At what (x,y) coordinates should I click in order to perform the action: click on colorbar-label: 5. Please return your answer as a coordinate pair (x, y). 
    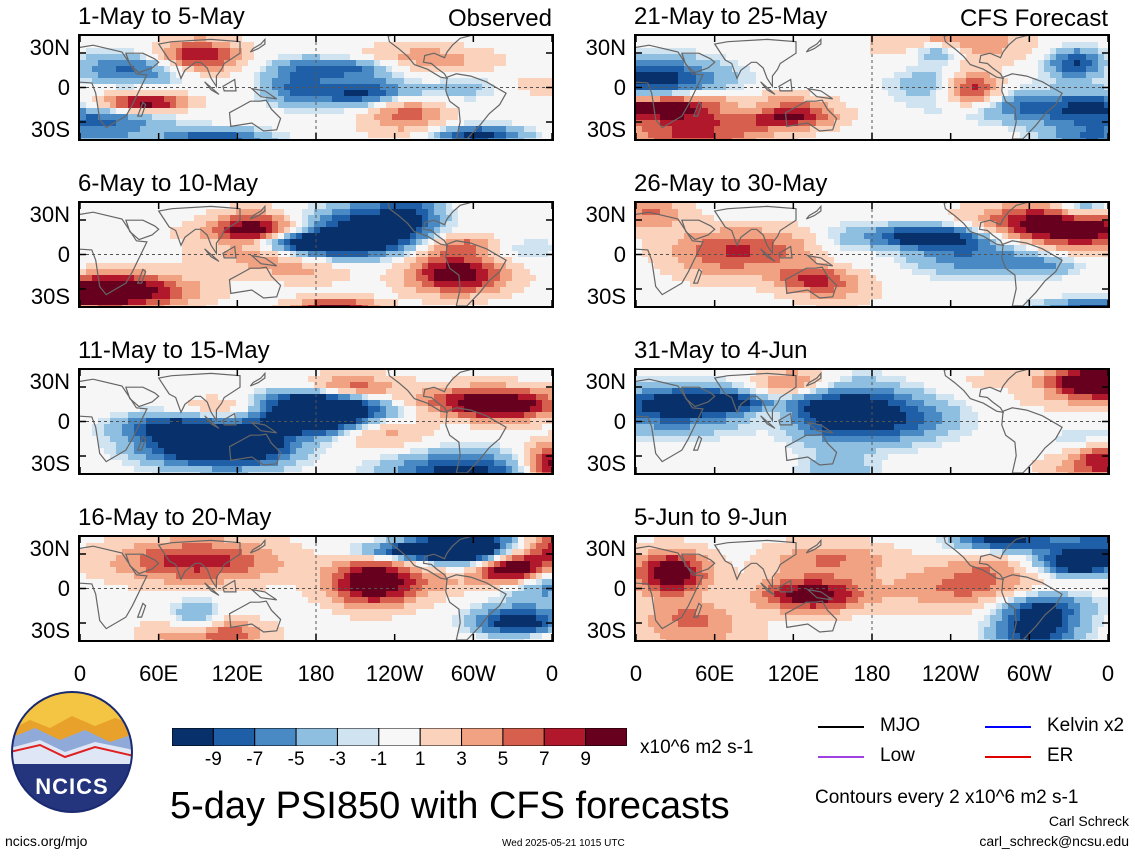
    Looking at the image, I should click on (503, 759).